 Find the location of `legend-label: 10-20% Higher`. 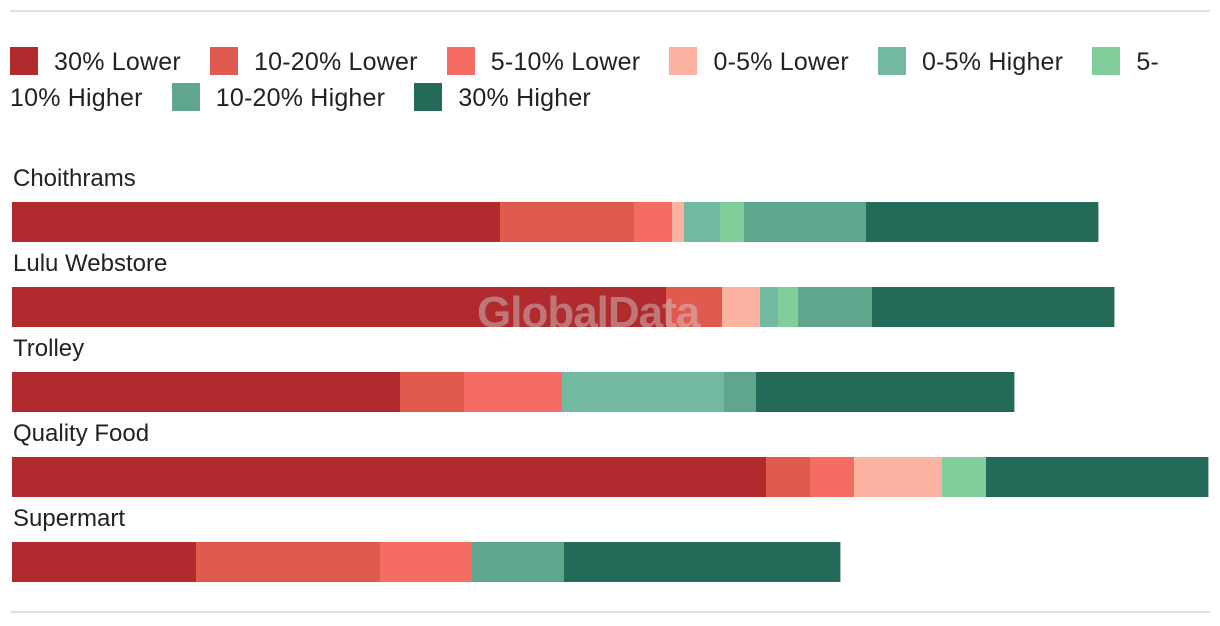

legend-label: 10-20% Higher is located at coordinates (300, 98).